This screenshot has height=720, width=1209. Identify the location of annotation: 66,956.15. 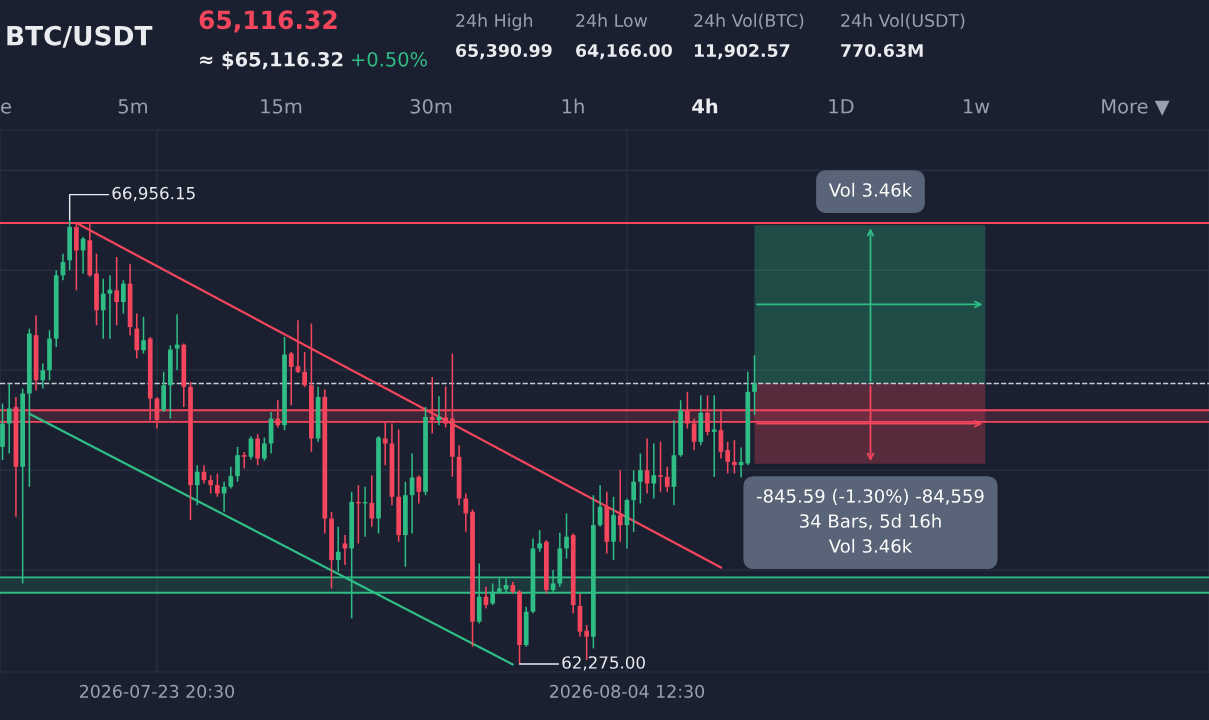
(153, 194).